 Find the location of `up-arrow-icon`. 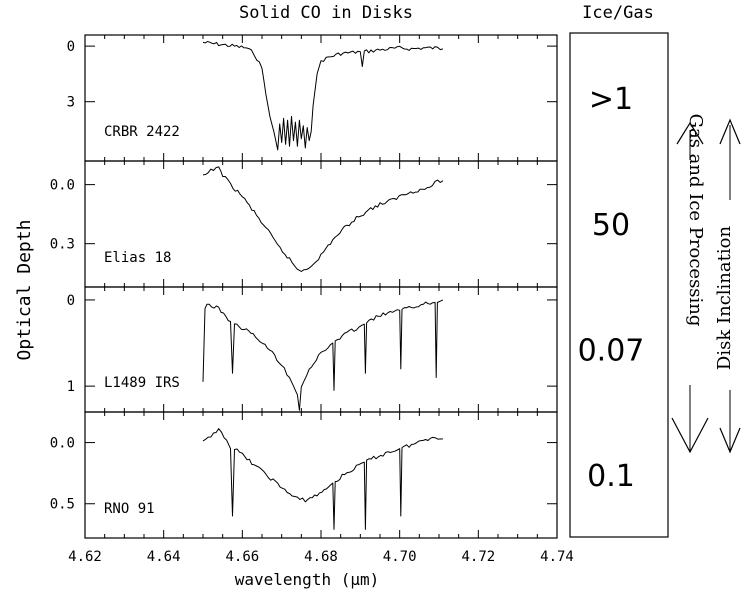

up-arrow-icon is located at coordinates (690, 140).